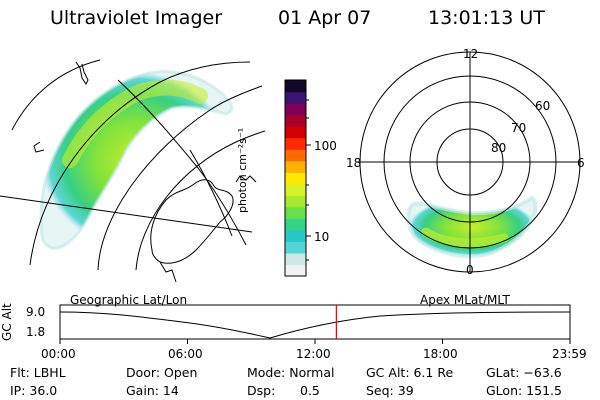  Describe the element at coordinates (410, 372) in the screenshot. I see `gc-alt-status: GC Alt: 6.1 Re` at that location.